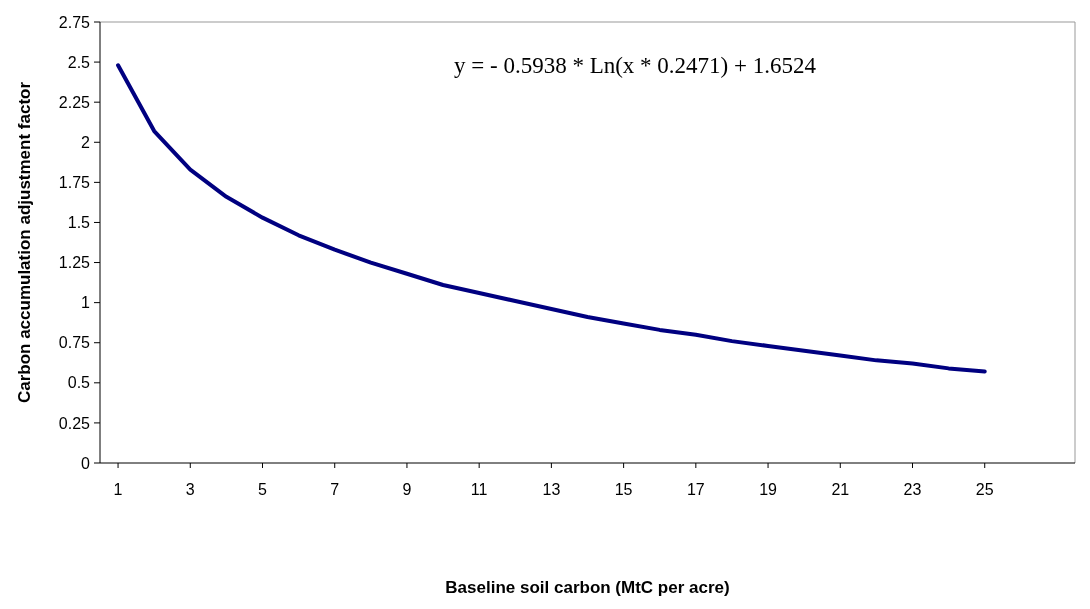 The image size is (1090, 609). Describe the element at coordinates (86, 303) in the screenshot. I see `y-tick-label: 1` at that location.